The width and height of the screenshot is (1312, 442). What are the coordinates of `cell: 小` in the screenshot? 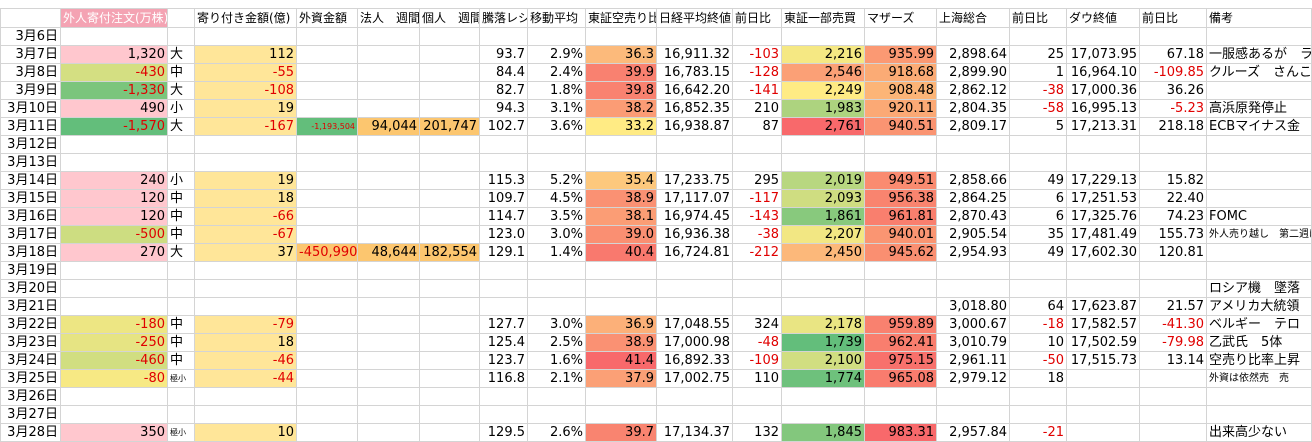 It's located at (181, 180).